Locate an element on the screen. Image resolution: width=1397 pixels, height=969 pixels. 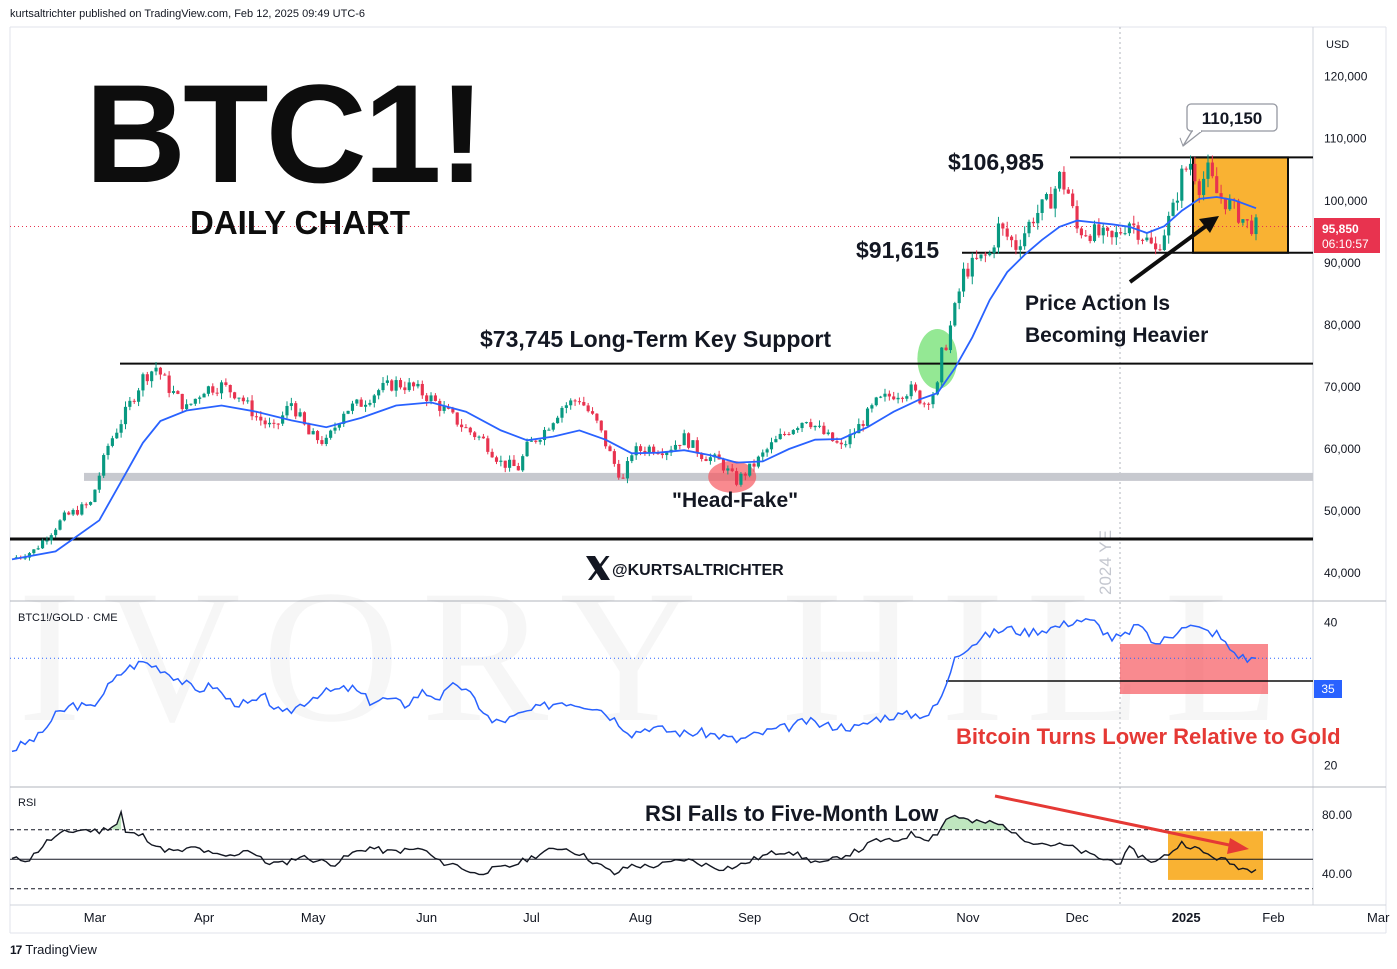
rsi-tick-label: 80.00 is located at coordinates (1337, 815).